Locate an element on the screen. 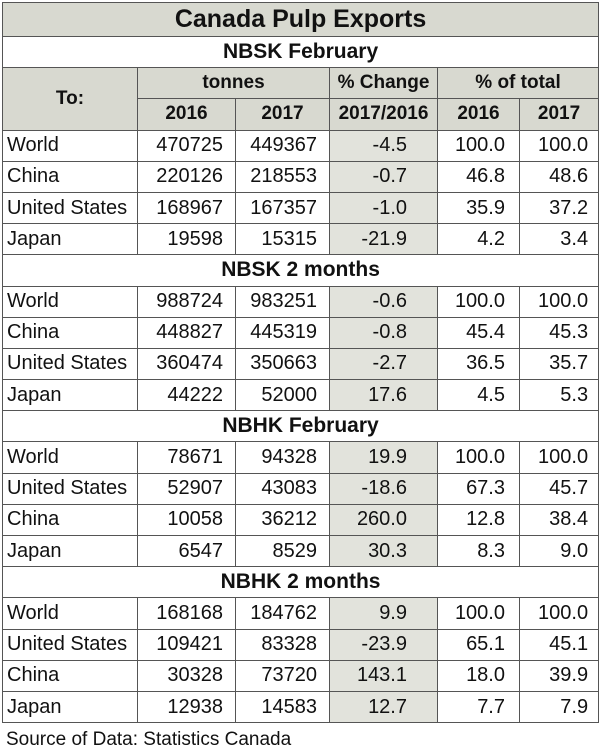 This screenshot has height=751, width=602. share-2016-cell: 4.2 is located at coordinates (478, 239).